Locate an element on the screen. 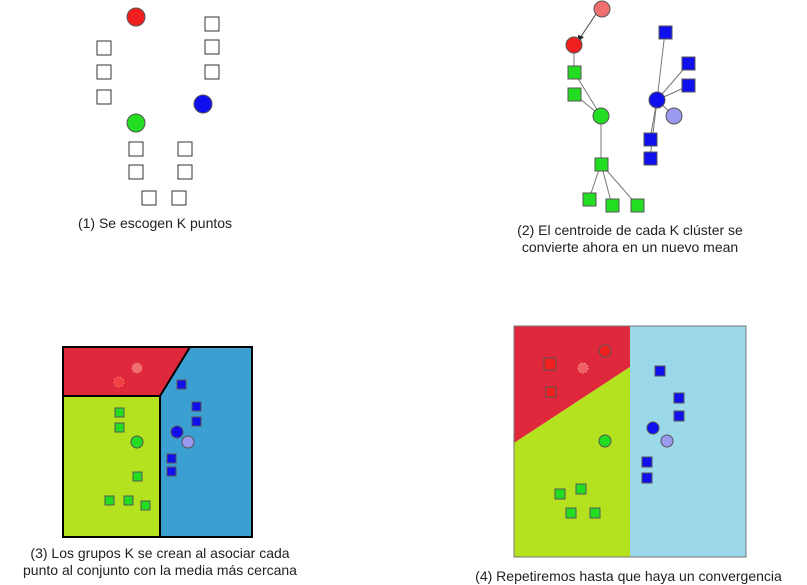 The width and height of the screenshot is (807, 585). region-red is located at coordinates (126, 371).